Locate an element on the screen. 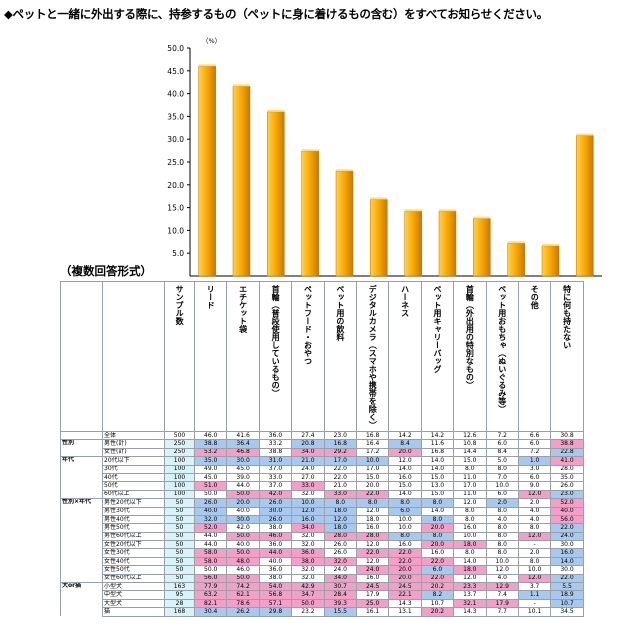 The image size is (640, 633). table-cell: 22.8 is located at coordinates (567, 452).